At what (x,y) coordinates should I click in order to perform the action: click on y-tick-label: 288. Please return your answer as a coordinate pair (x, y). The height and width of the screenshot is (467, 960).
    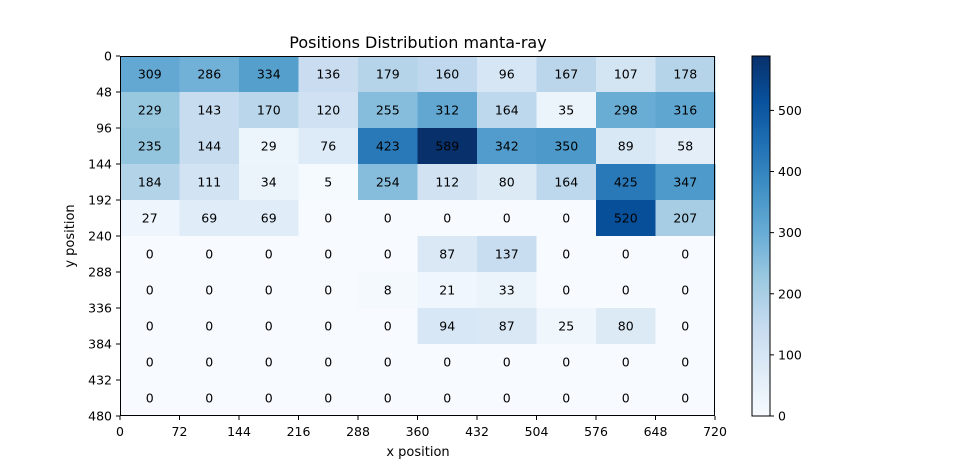
    Looking at the image, I should click on (100, 272).